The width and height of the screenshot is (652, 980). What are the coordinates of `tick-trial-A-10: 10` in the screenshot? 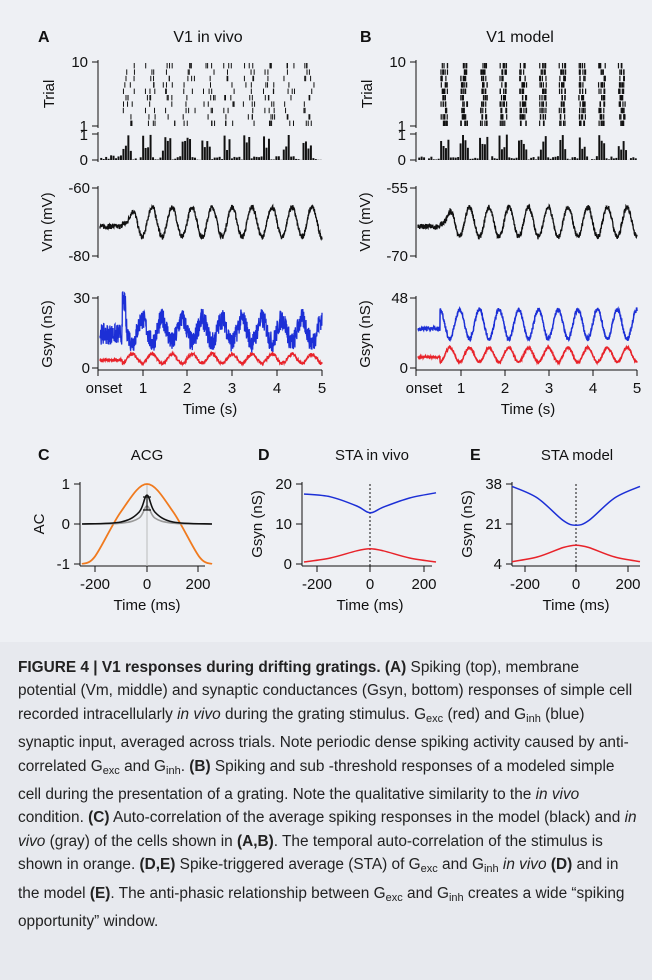 It's located at (79, 62).